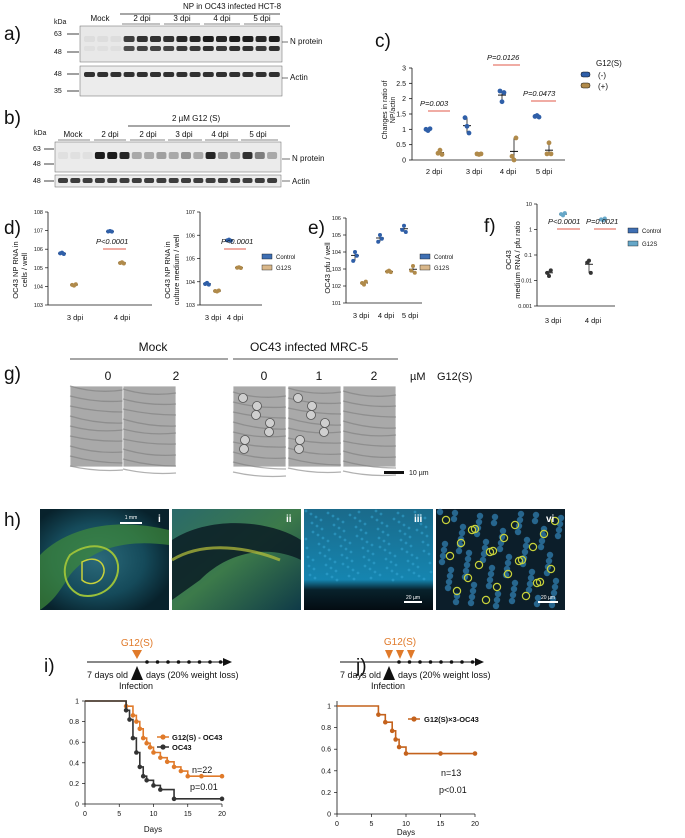  What do you see at coordinates (159, 519) in the screenshot?
I see `h-label-i: i` at bounding box center [159, 519].